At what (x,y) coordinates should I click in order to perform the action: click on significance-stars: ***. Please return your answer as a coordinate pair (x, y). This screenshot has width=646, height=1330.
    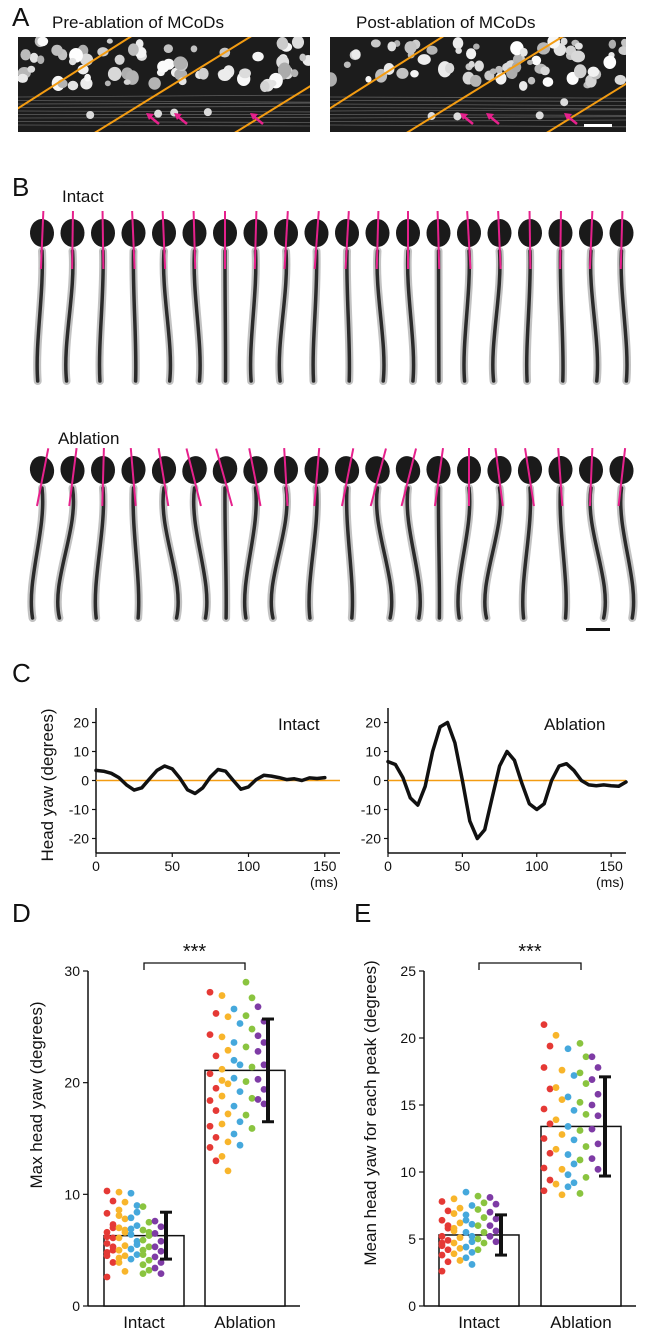
    Looking at the image, I should click on (195, 952).